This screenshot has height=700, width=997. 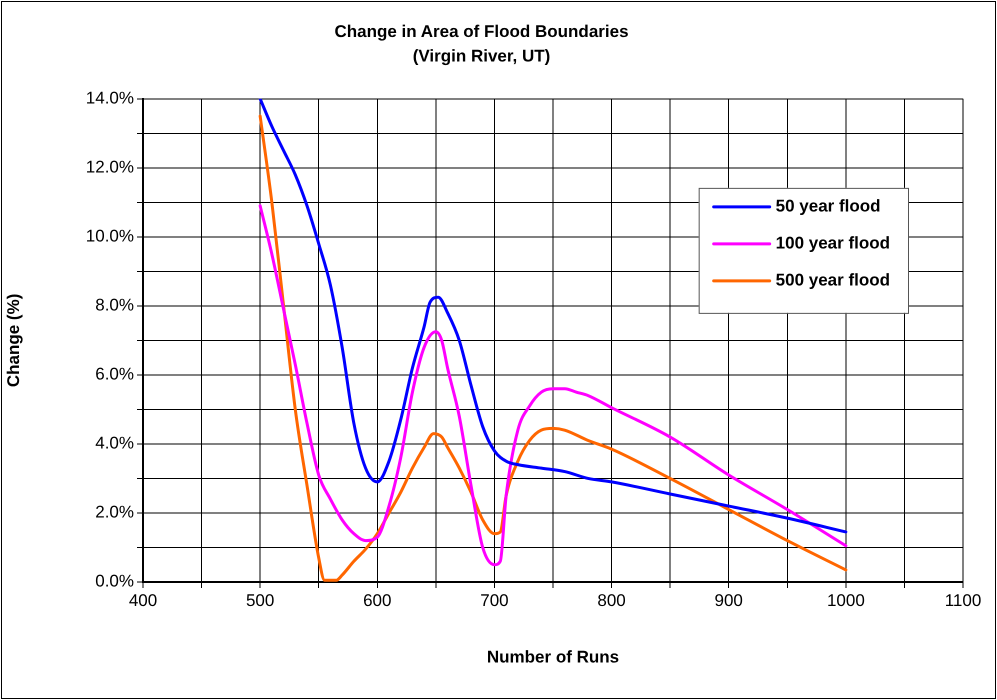 I want to click on x-tick-label: 700, so click(x=494, y=600).